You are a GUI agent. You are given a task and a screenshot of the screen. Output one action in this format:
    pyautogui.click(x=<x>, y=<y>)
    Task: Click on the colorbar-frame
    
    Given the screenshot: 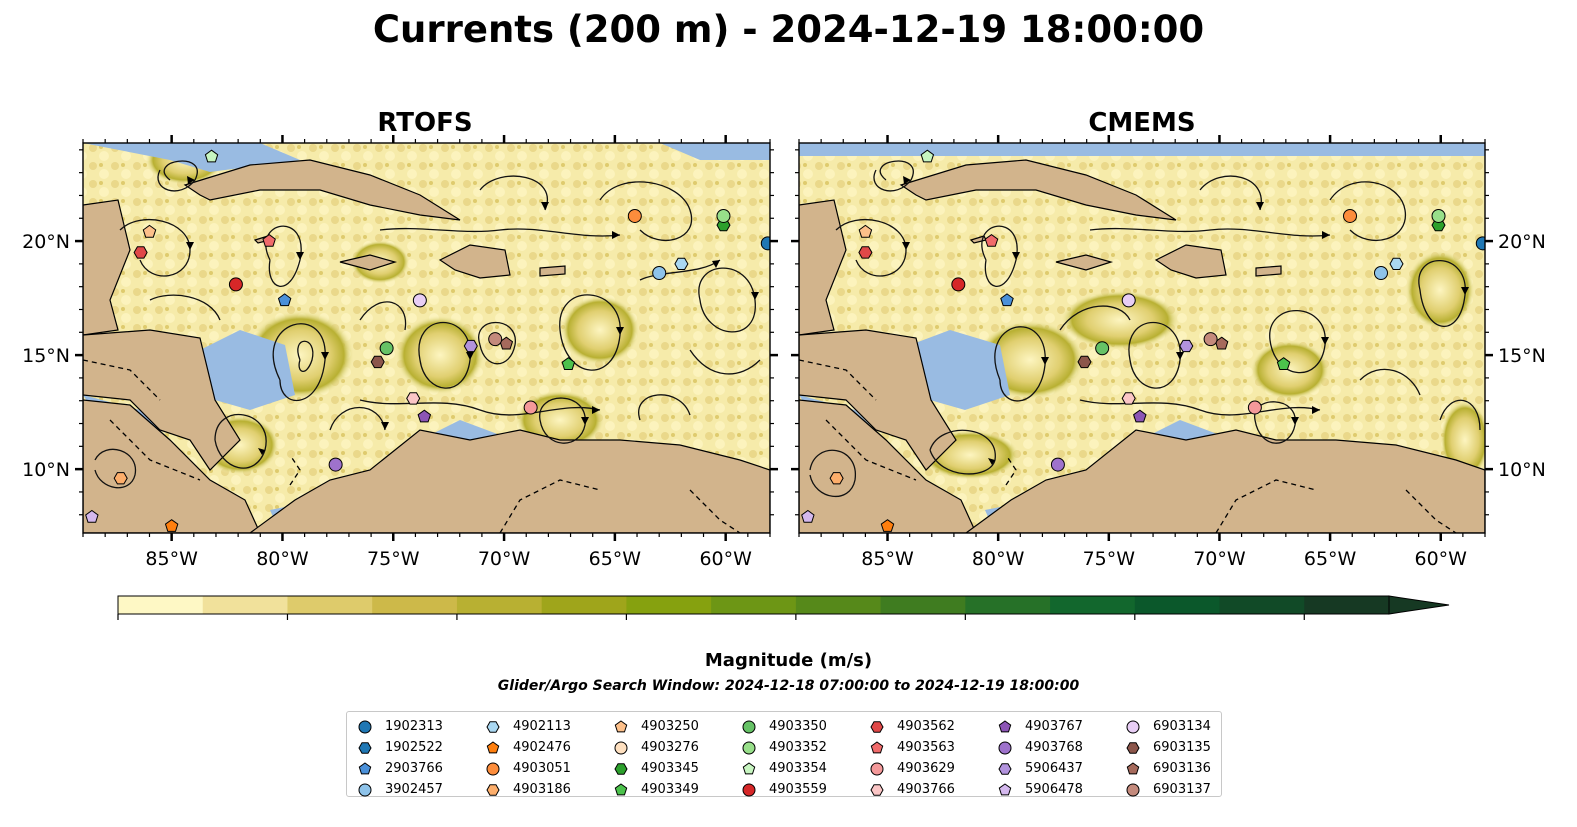 What is the action you would take?
    pyautogui.click(x=753, y=605)
    